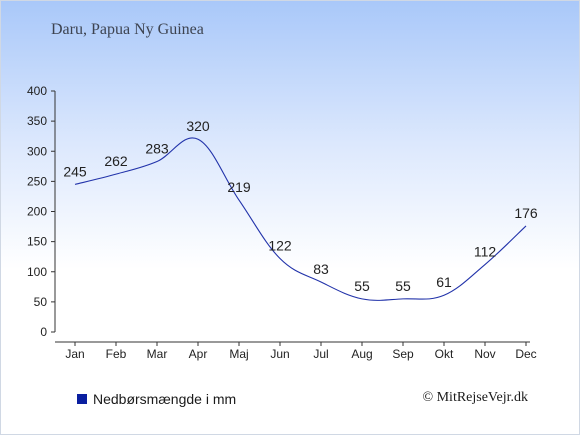 This screenshot has height=435, width=580. Describe the element at coordinates (320, 354) in the screenshot. I see `x-tick-label: Jul` at that location.